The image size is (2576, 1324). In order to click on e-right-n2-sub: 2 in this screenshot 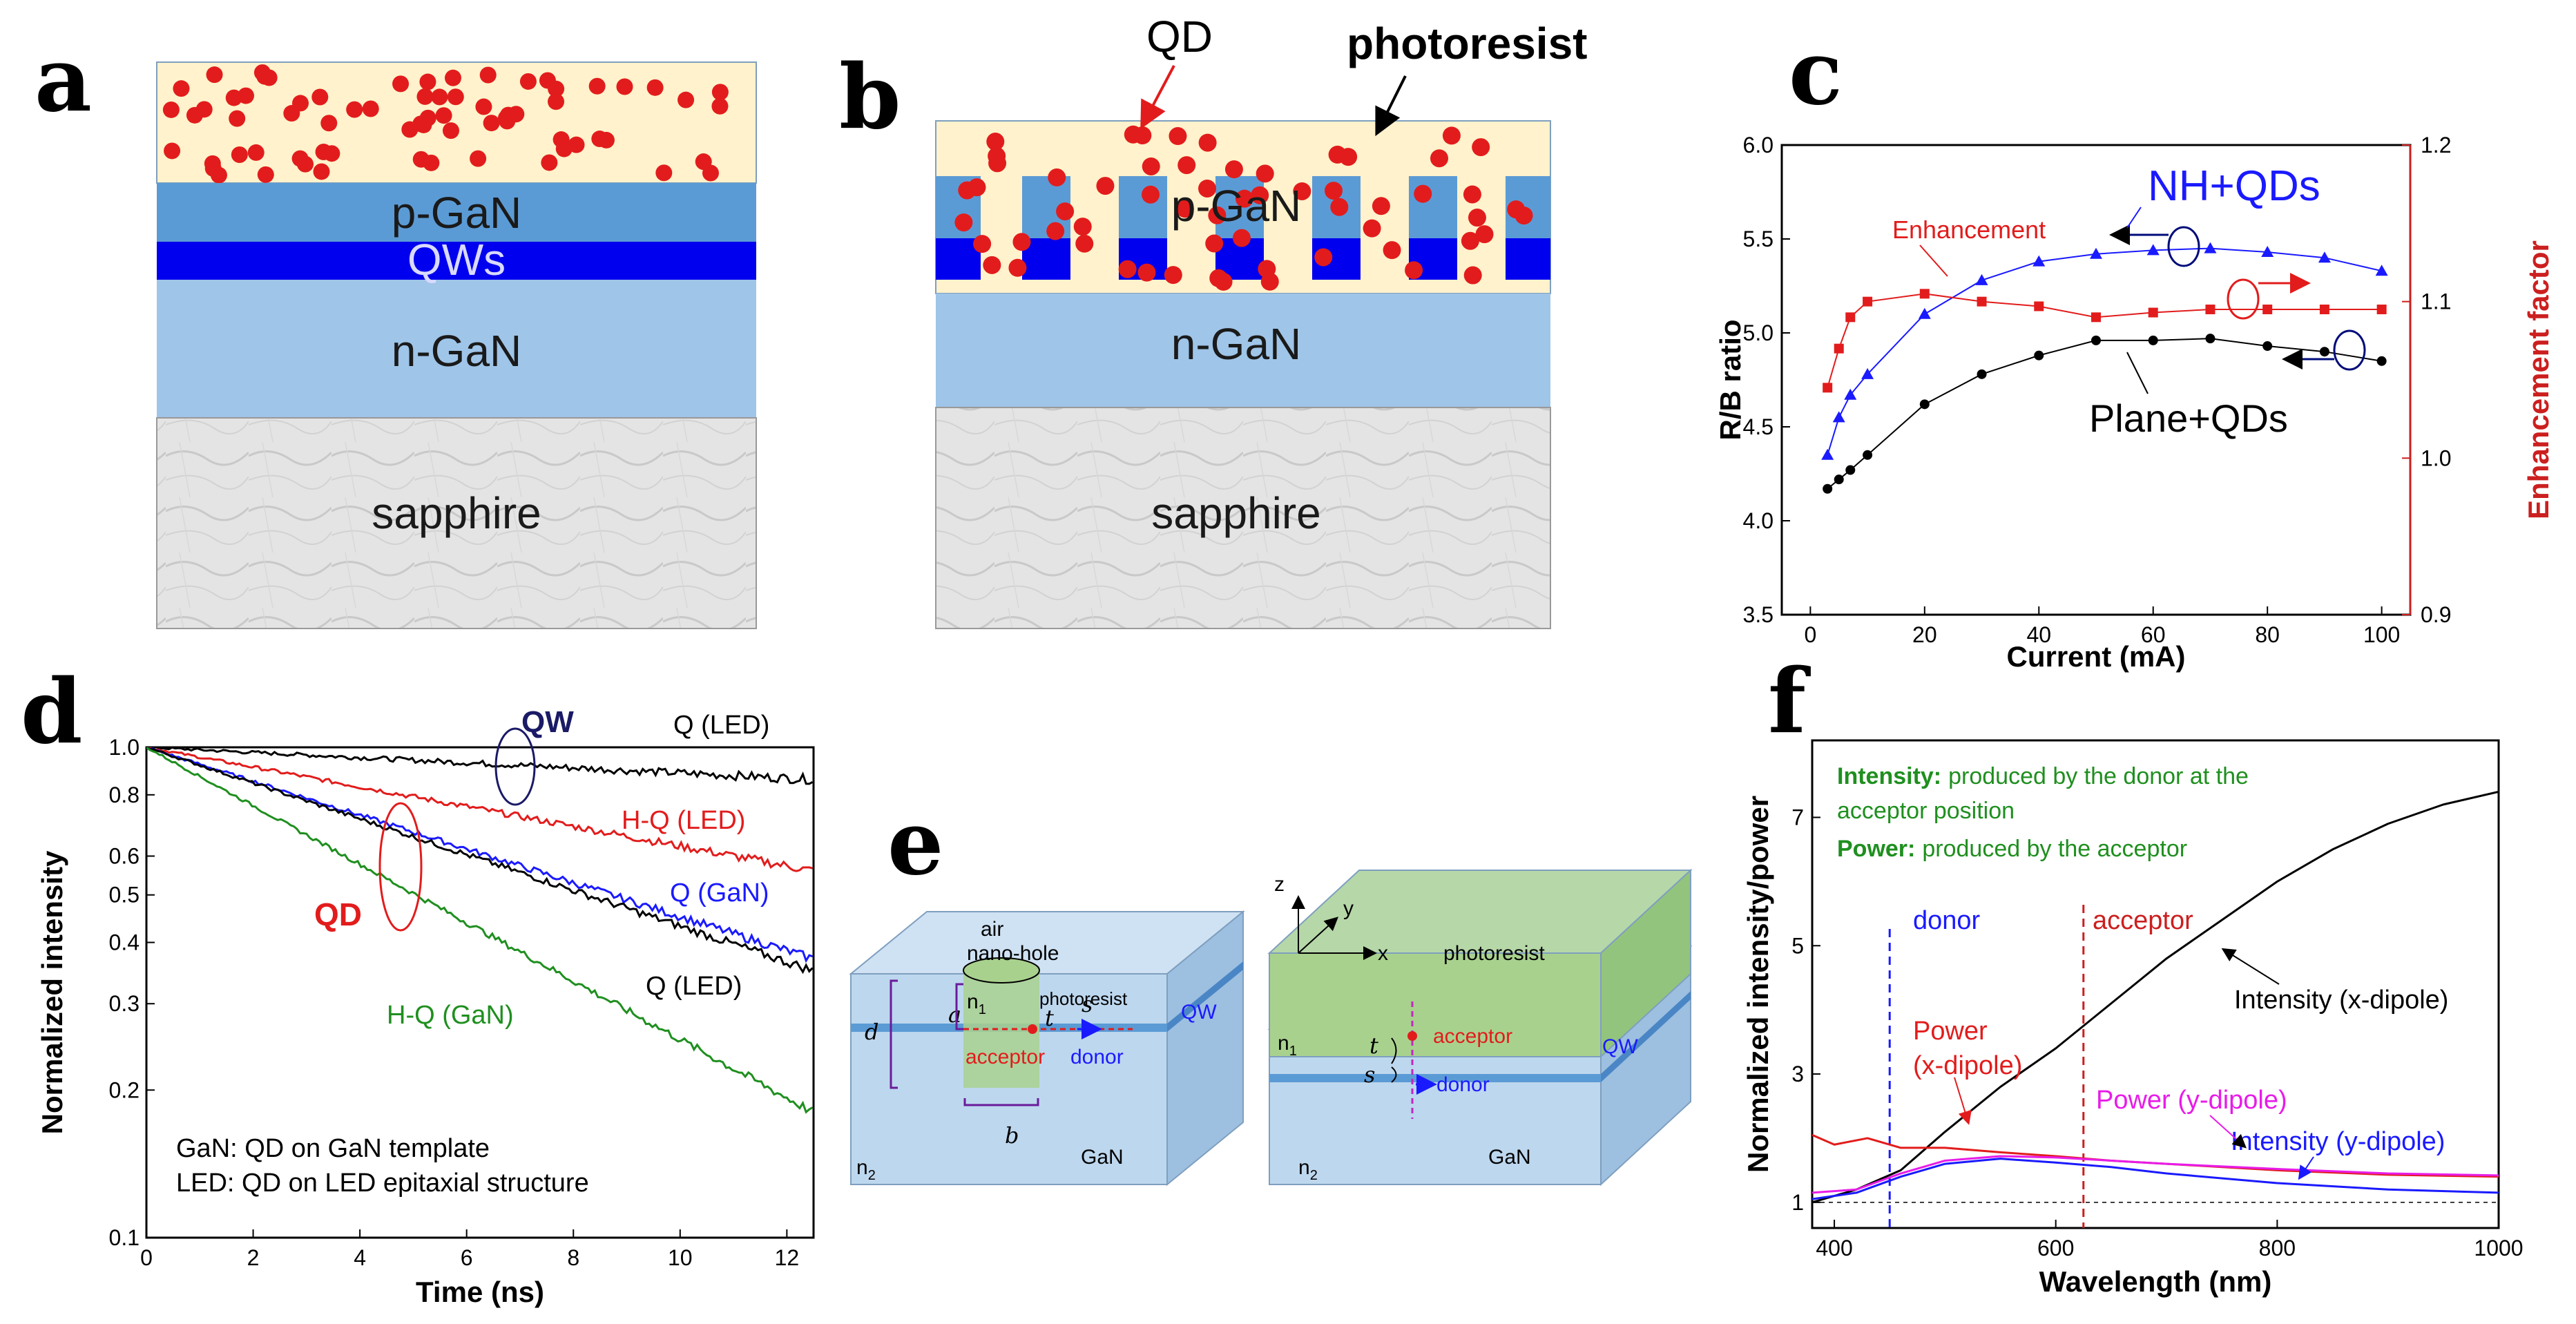, I will do `click(1314, 1176)`.